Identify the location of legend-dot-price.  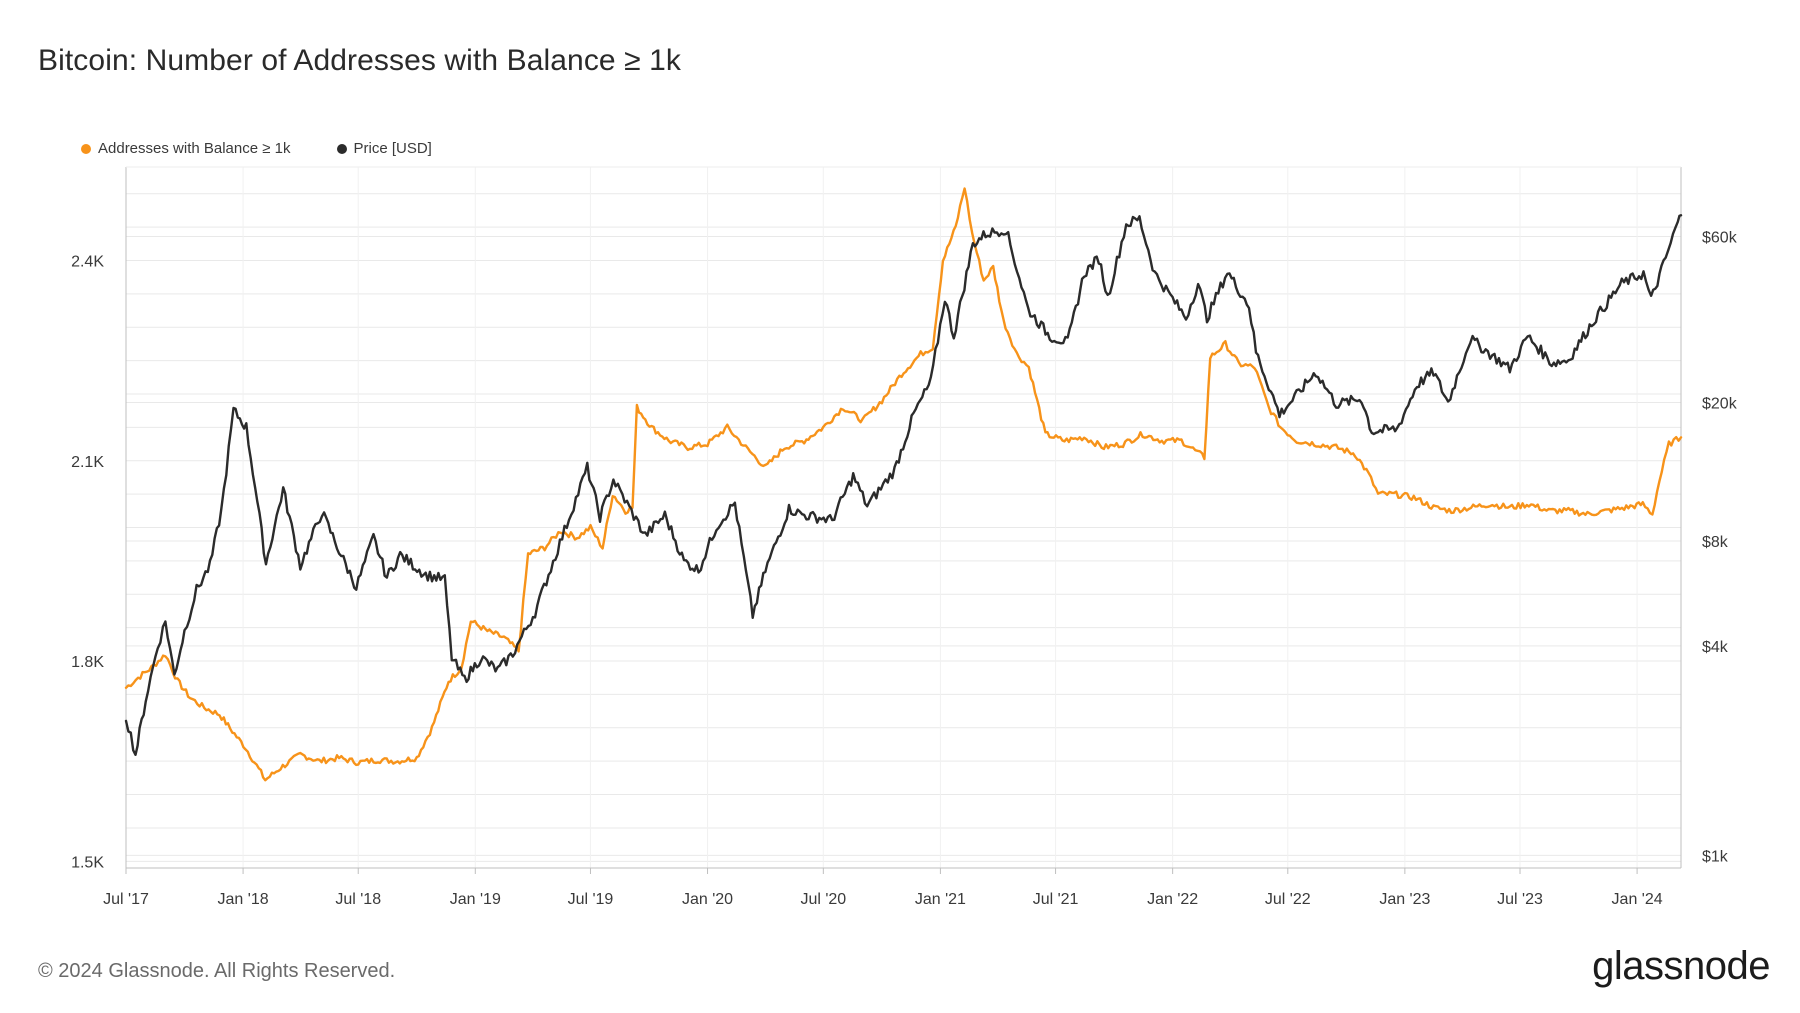
(341, 148).